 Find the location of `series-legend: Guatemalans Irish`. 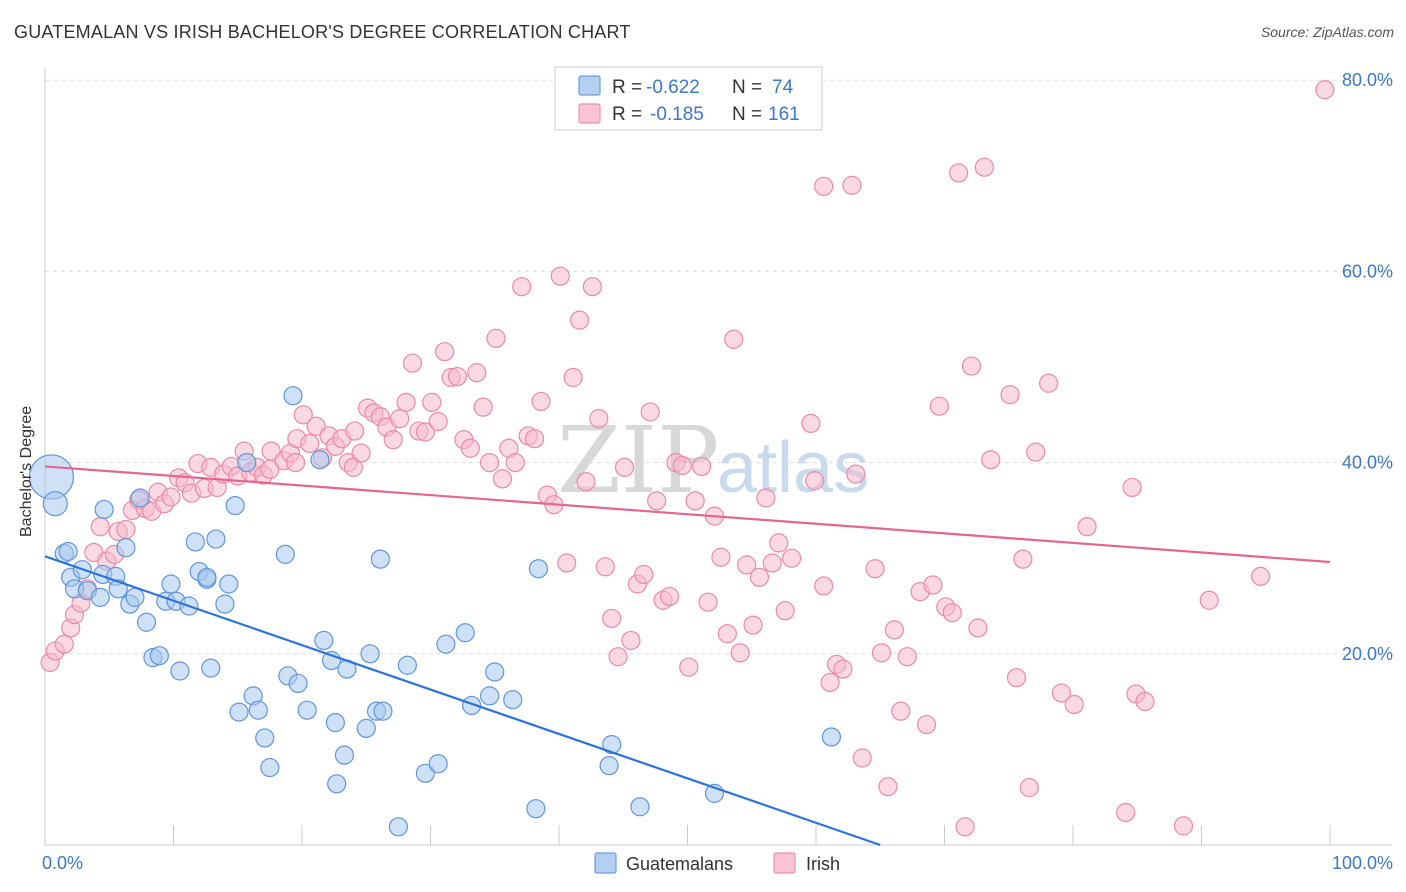

series-legend: Guatemalans Irish is located at coordinates (717, 863).